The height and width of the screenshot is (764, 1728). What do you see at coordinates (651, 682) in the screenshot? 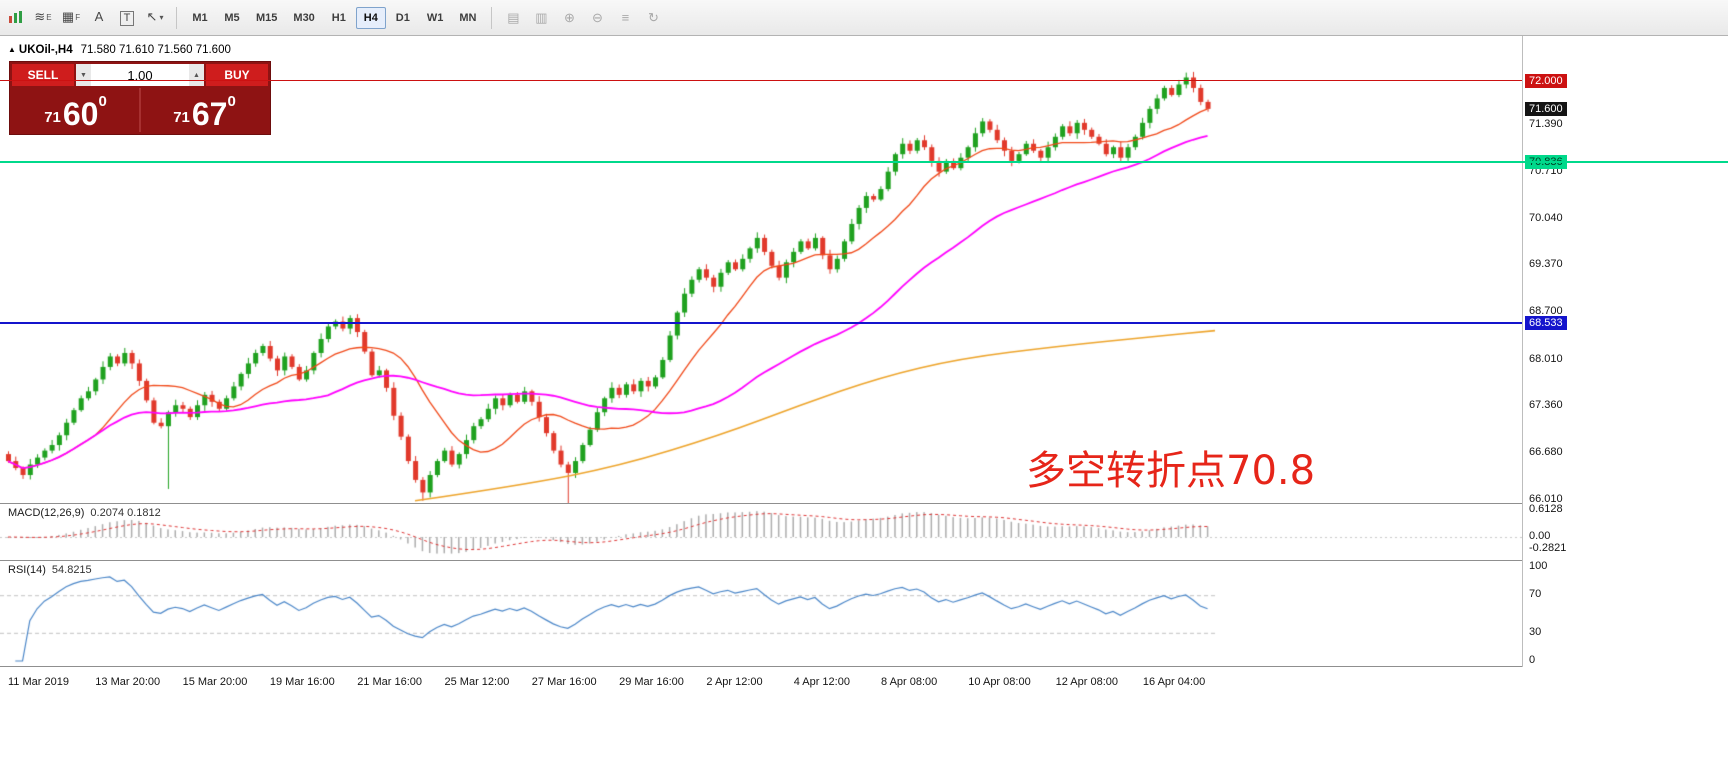
I see `time-tick-label: 29 Mar 16:00` at bounding box center [651, 682].